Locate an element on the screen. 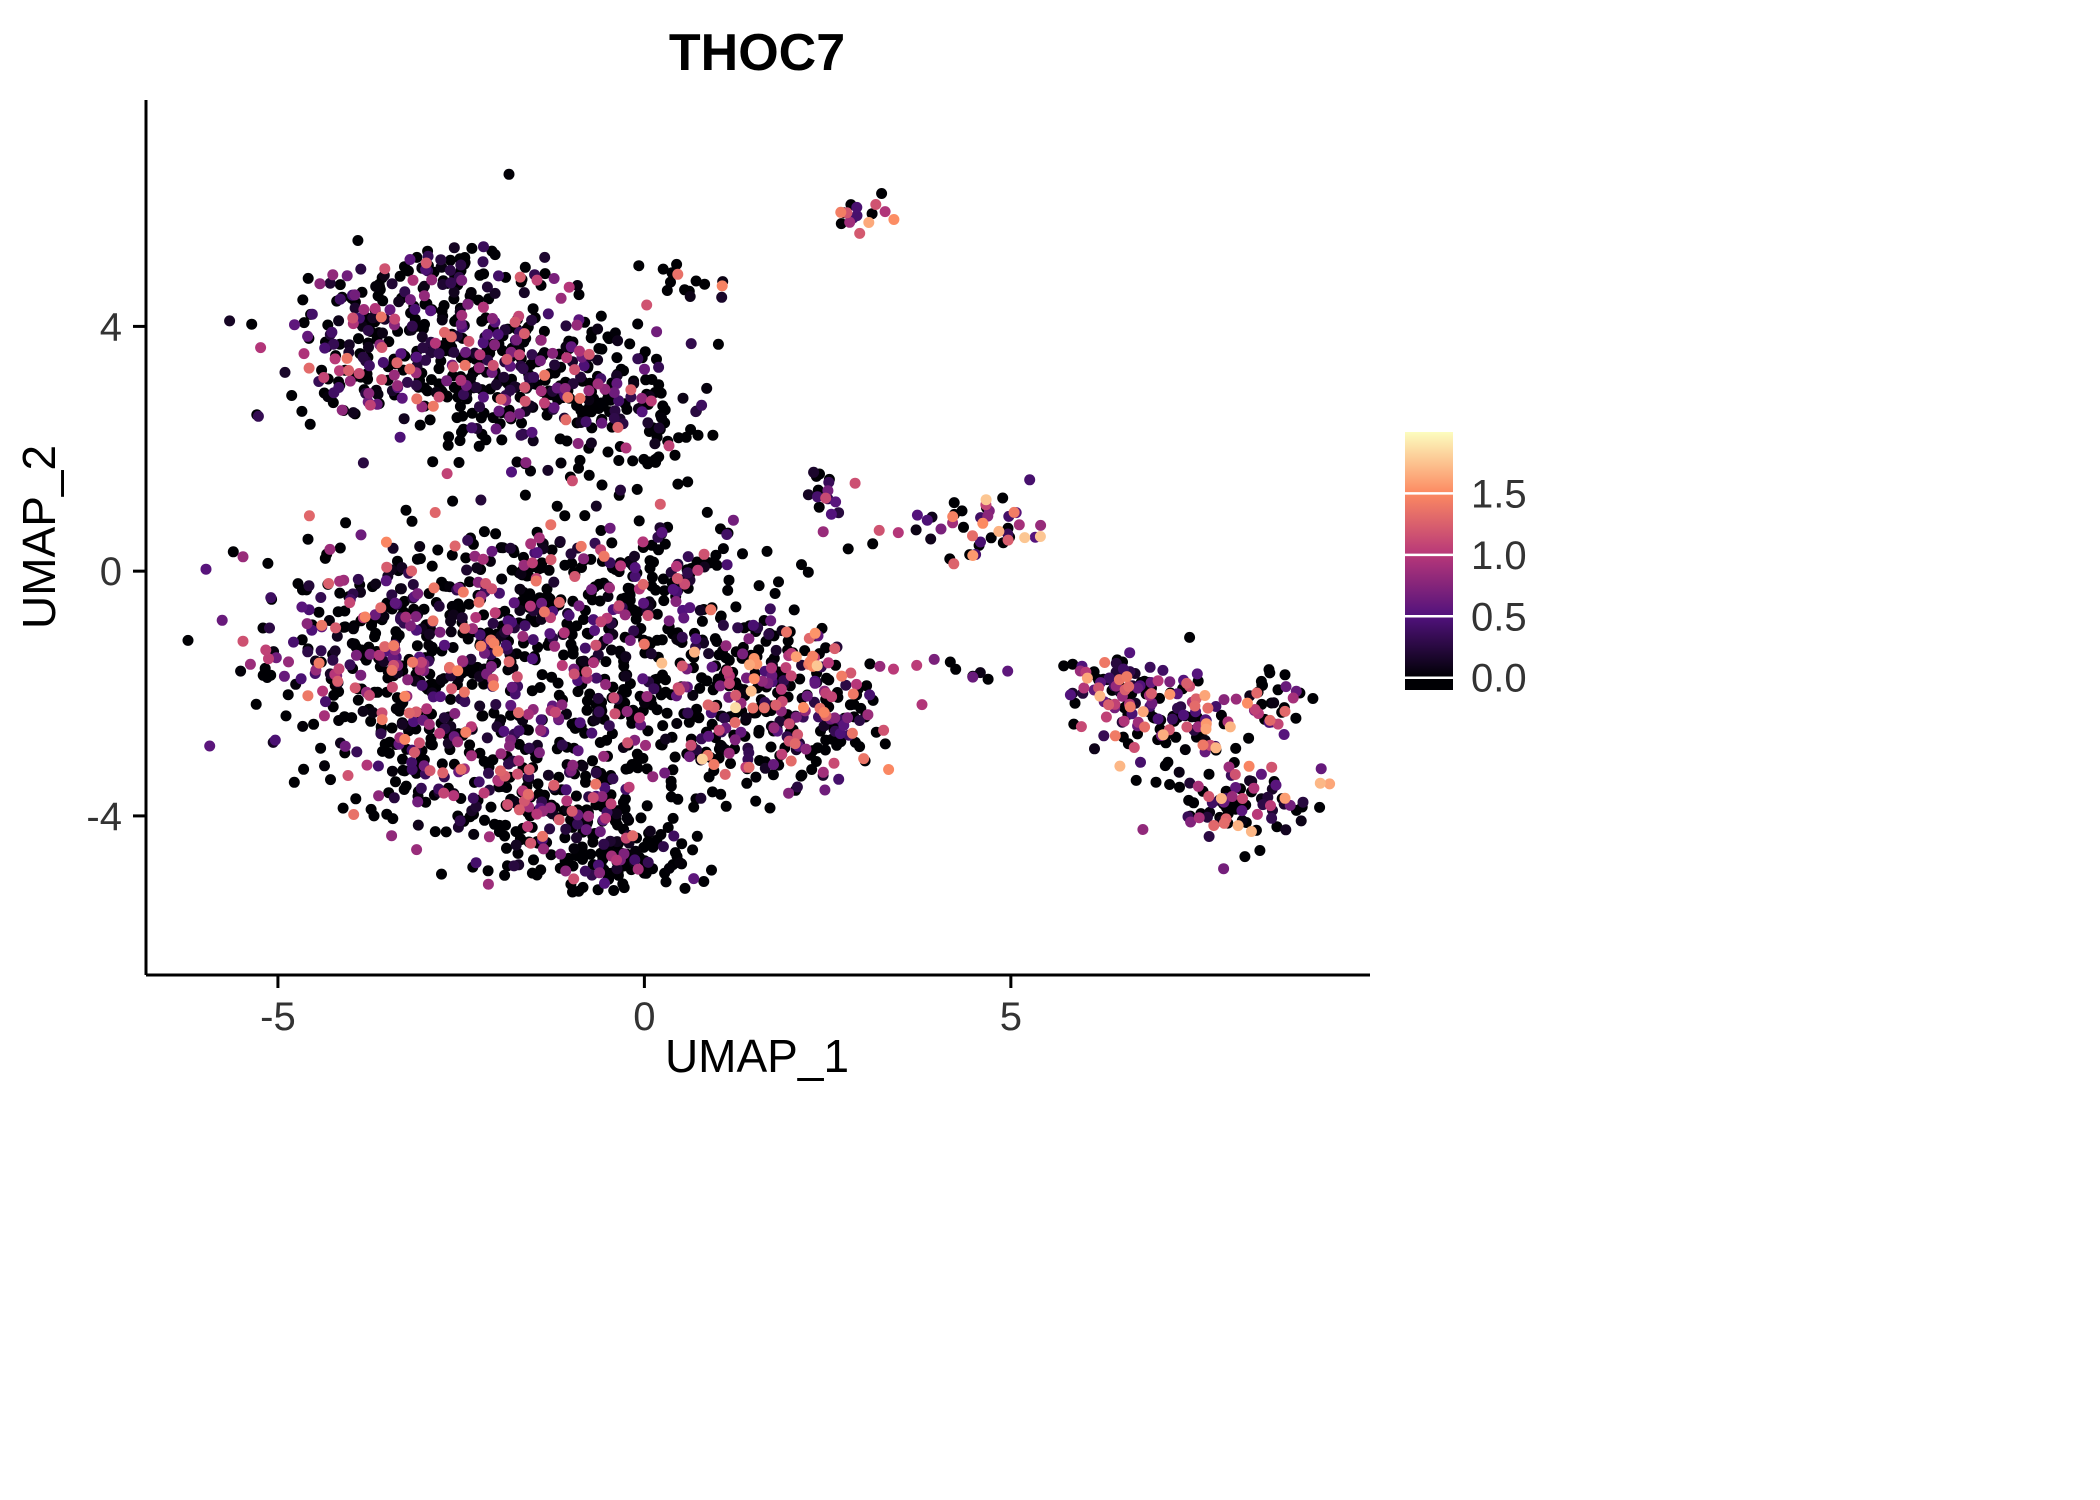  x-tick-label: 0 is located at coordinates (644, 1017).